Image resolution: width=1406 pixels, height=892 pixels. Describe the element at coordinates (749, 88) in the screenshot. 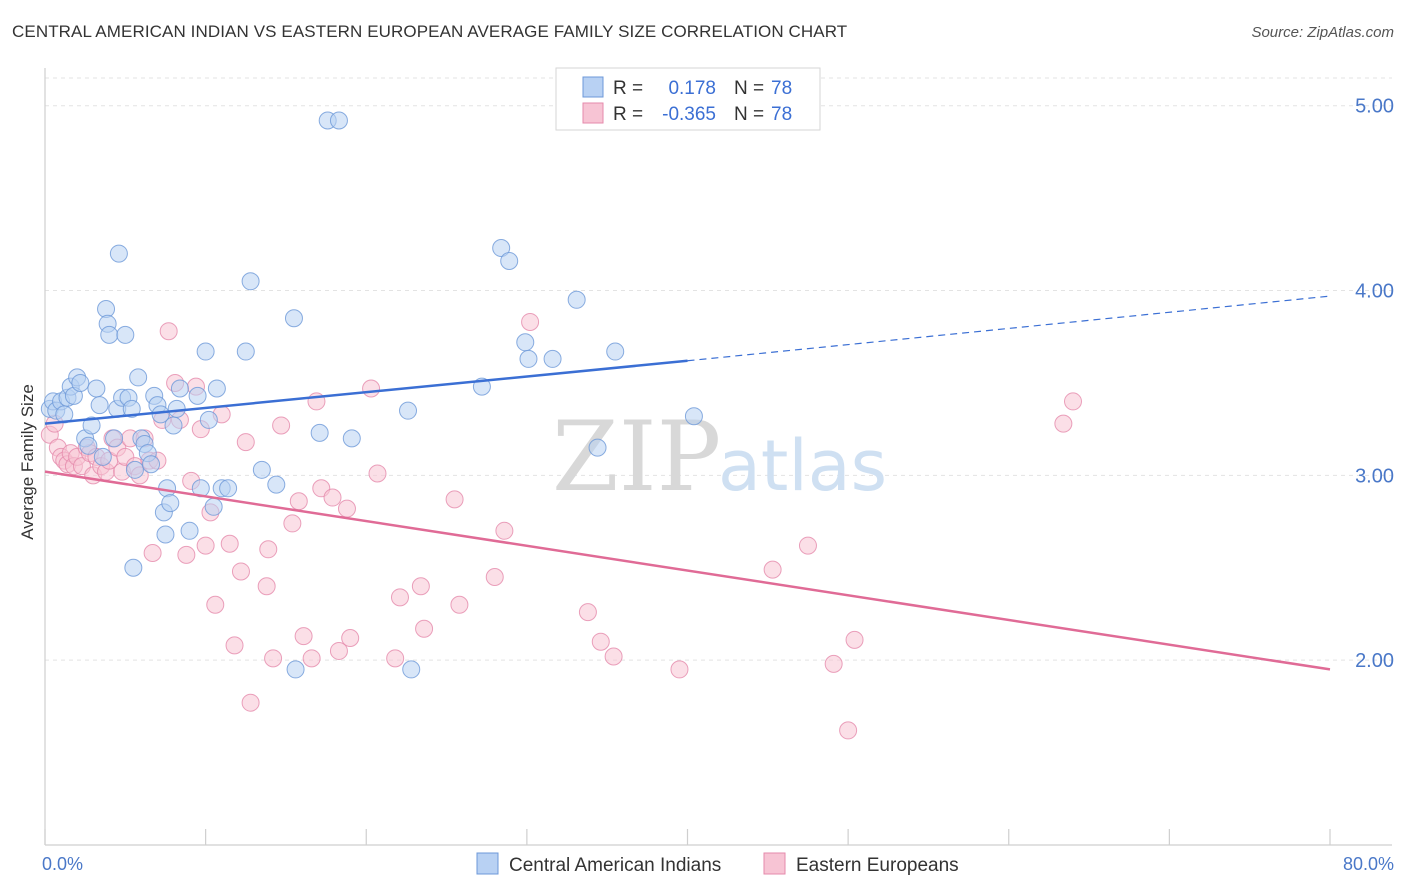

I see `legend-n-label-blue: N =` at that location.